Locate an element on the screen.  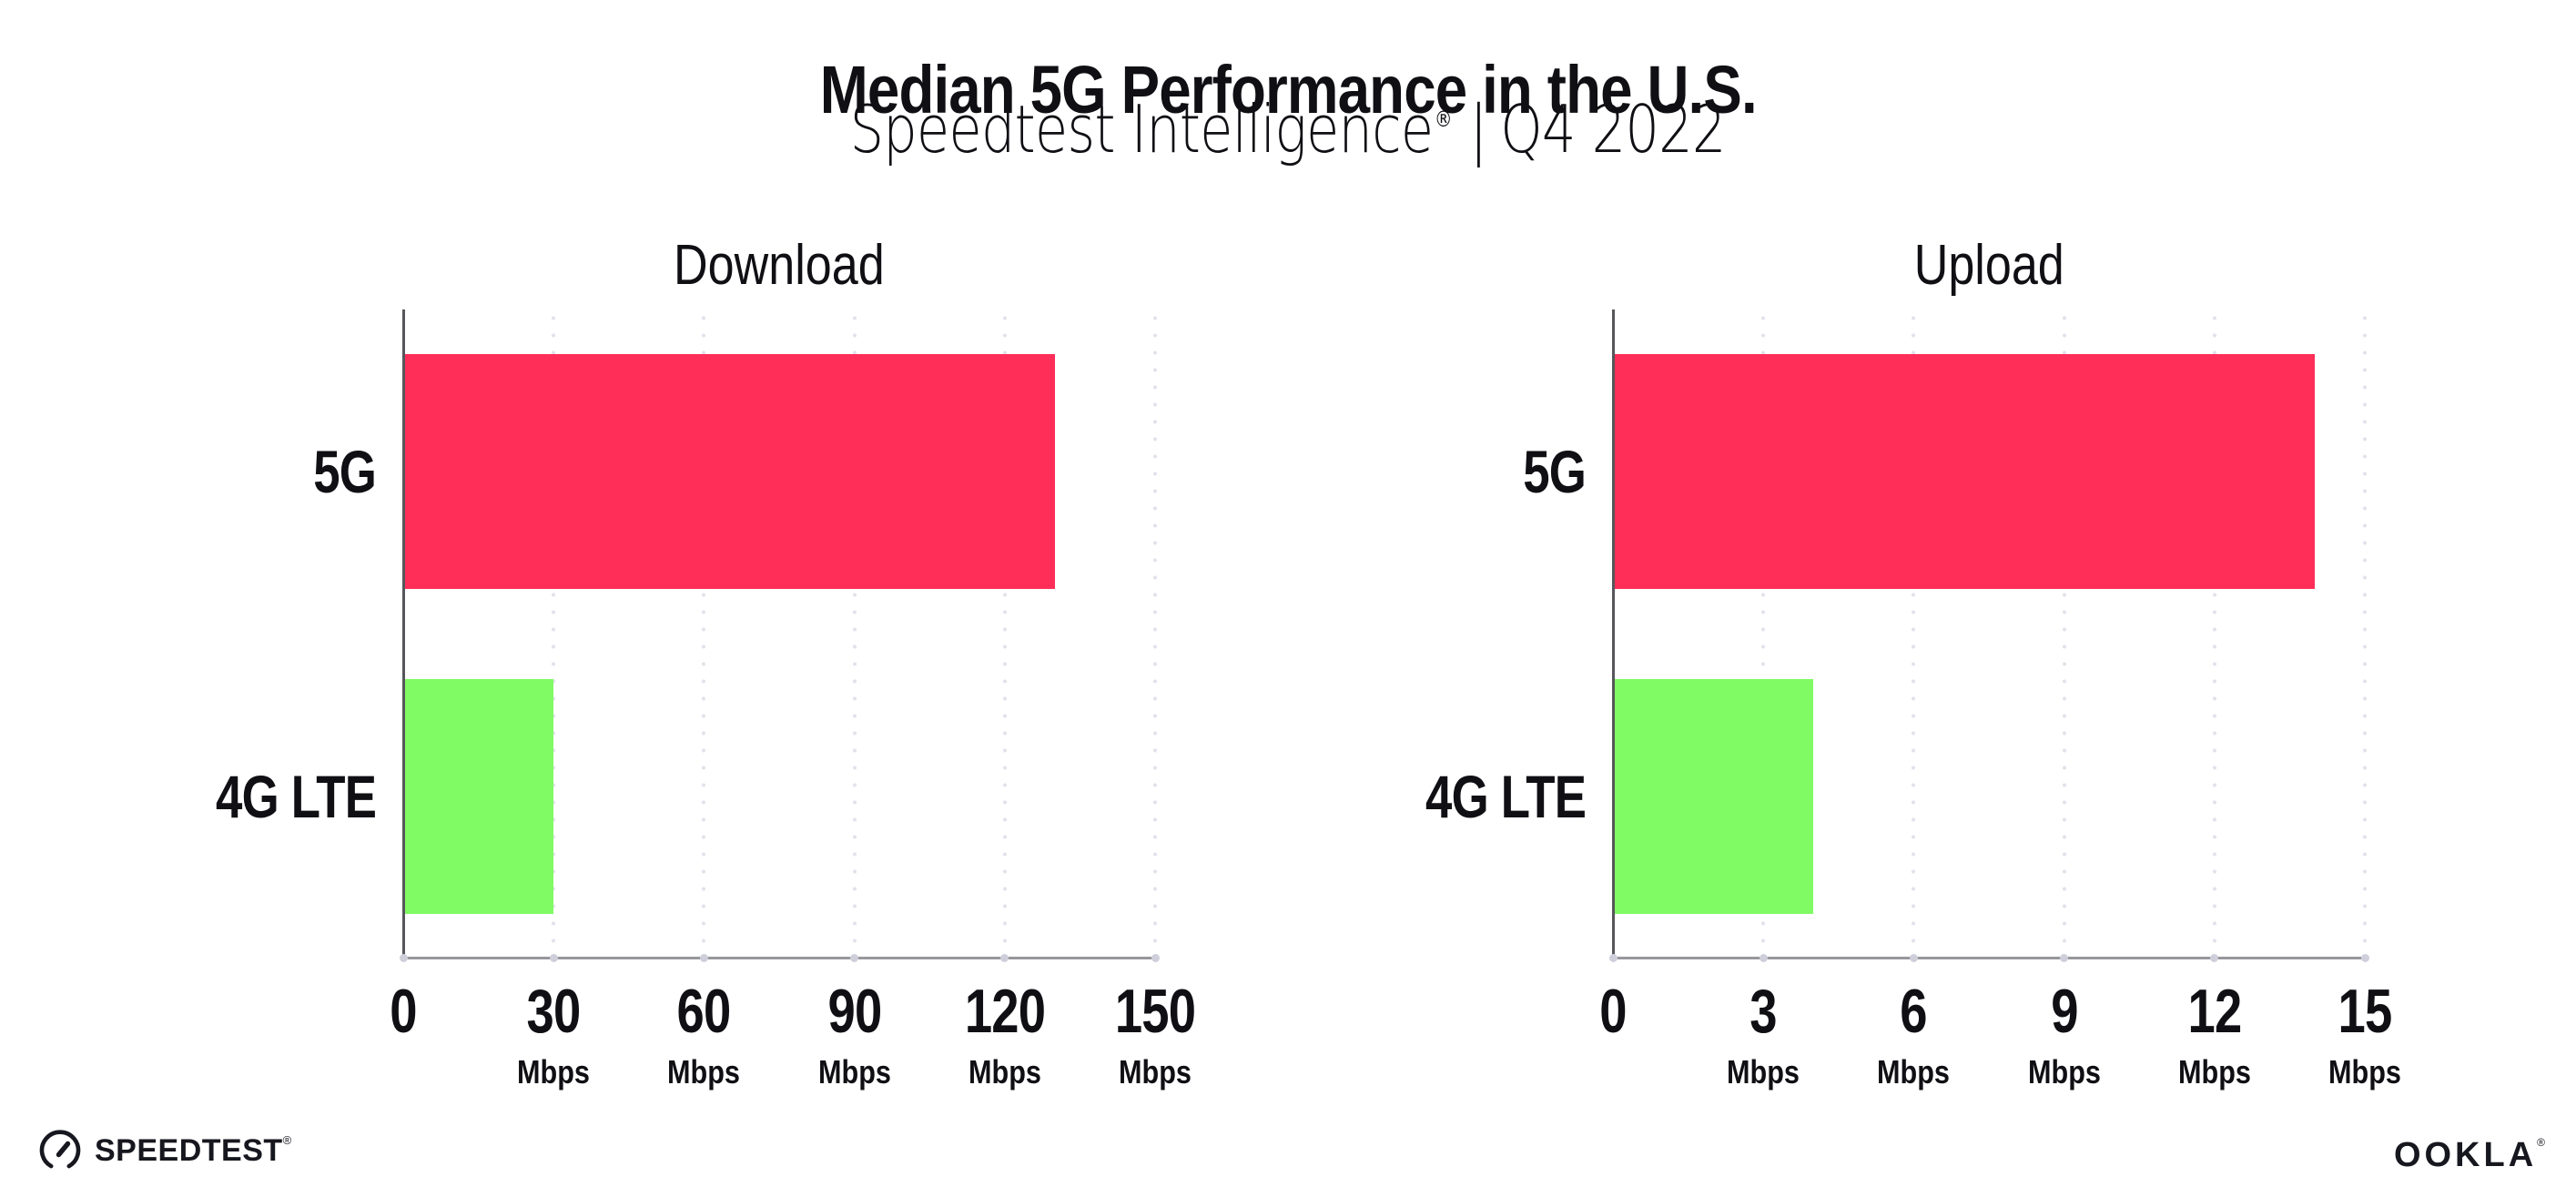
ookla-logo: OOKLA® is located at coordinates (2469, 1156).